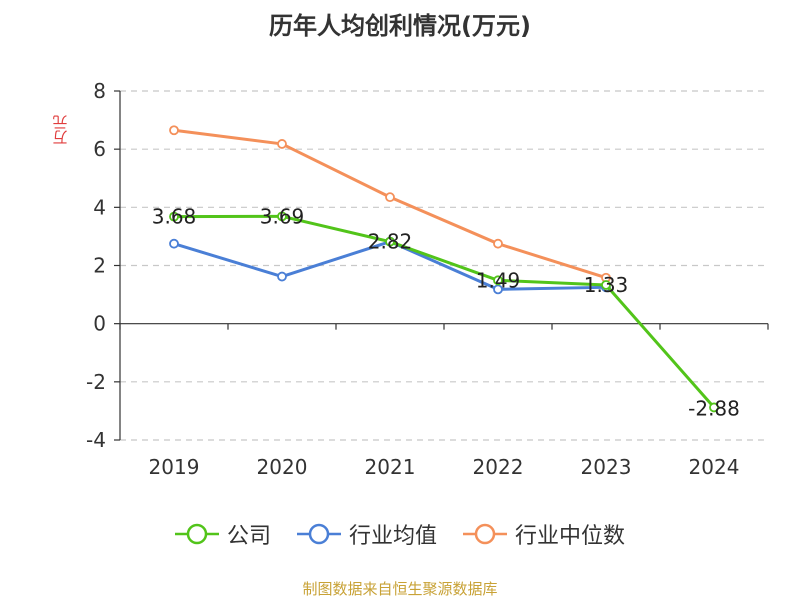 The image size is (800, 600). Describe the element at coordinates (400, 26) in the screenshot. I see `chart-title: 历年人均创利情况(万元)` at that location.